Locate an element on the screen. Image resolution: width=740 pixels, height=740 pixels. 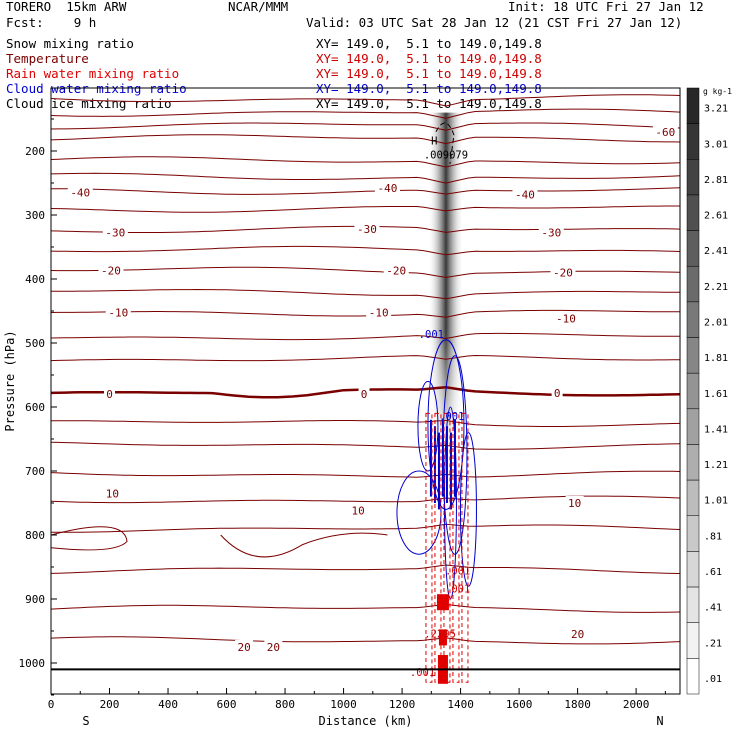
contour-annotation: H is located at coordinates (434, 142).